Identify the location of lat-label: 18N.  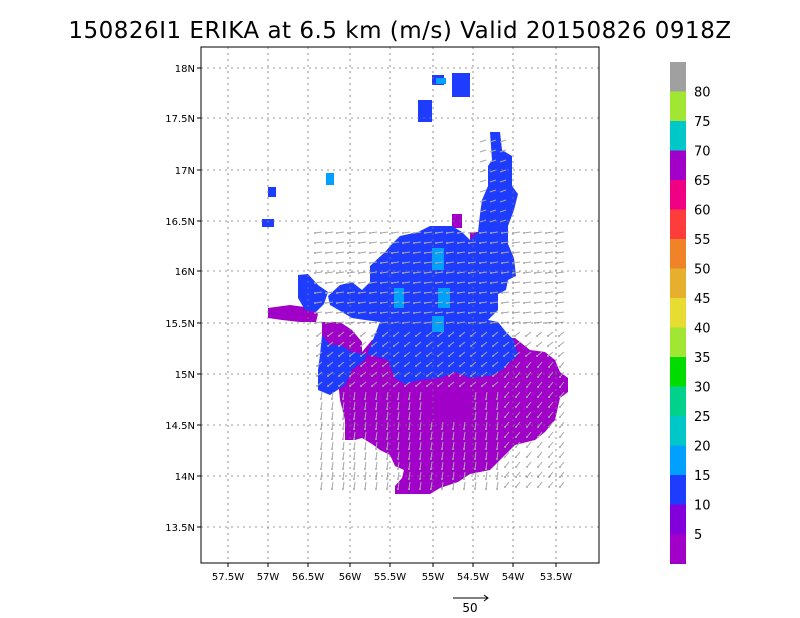
(185, 69).